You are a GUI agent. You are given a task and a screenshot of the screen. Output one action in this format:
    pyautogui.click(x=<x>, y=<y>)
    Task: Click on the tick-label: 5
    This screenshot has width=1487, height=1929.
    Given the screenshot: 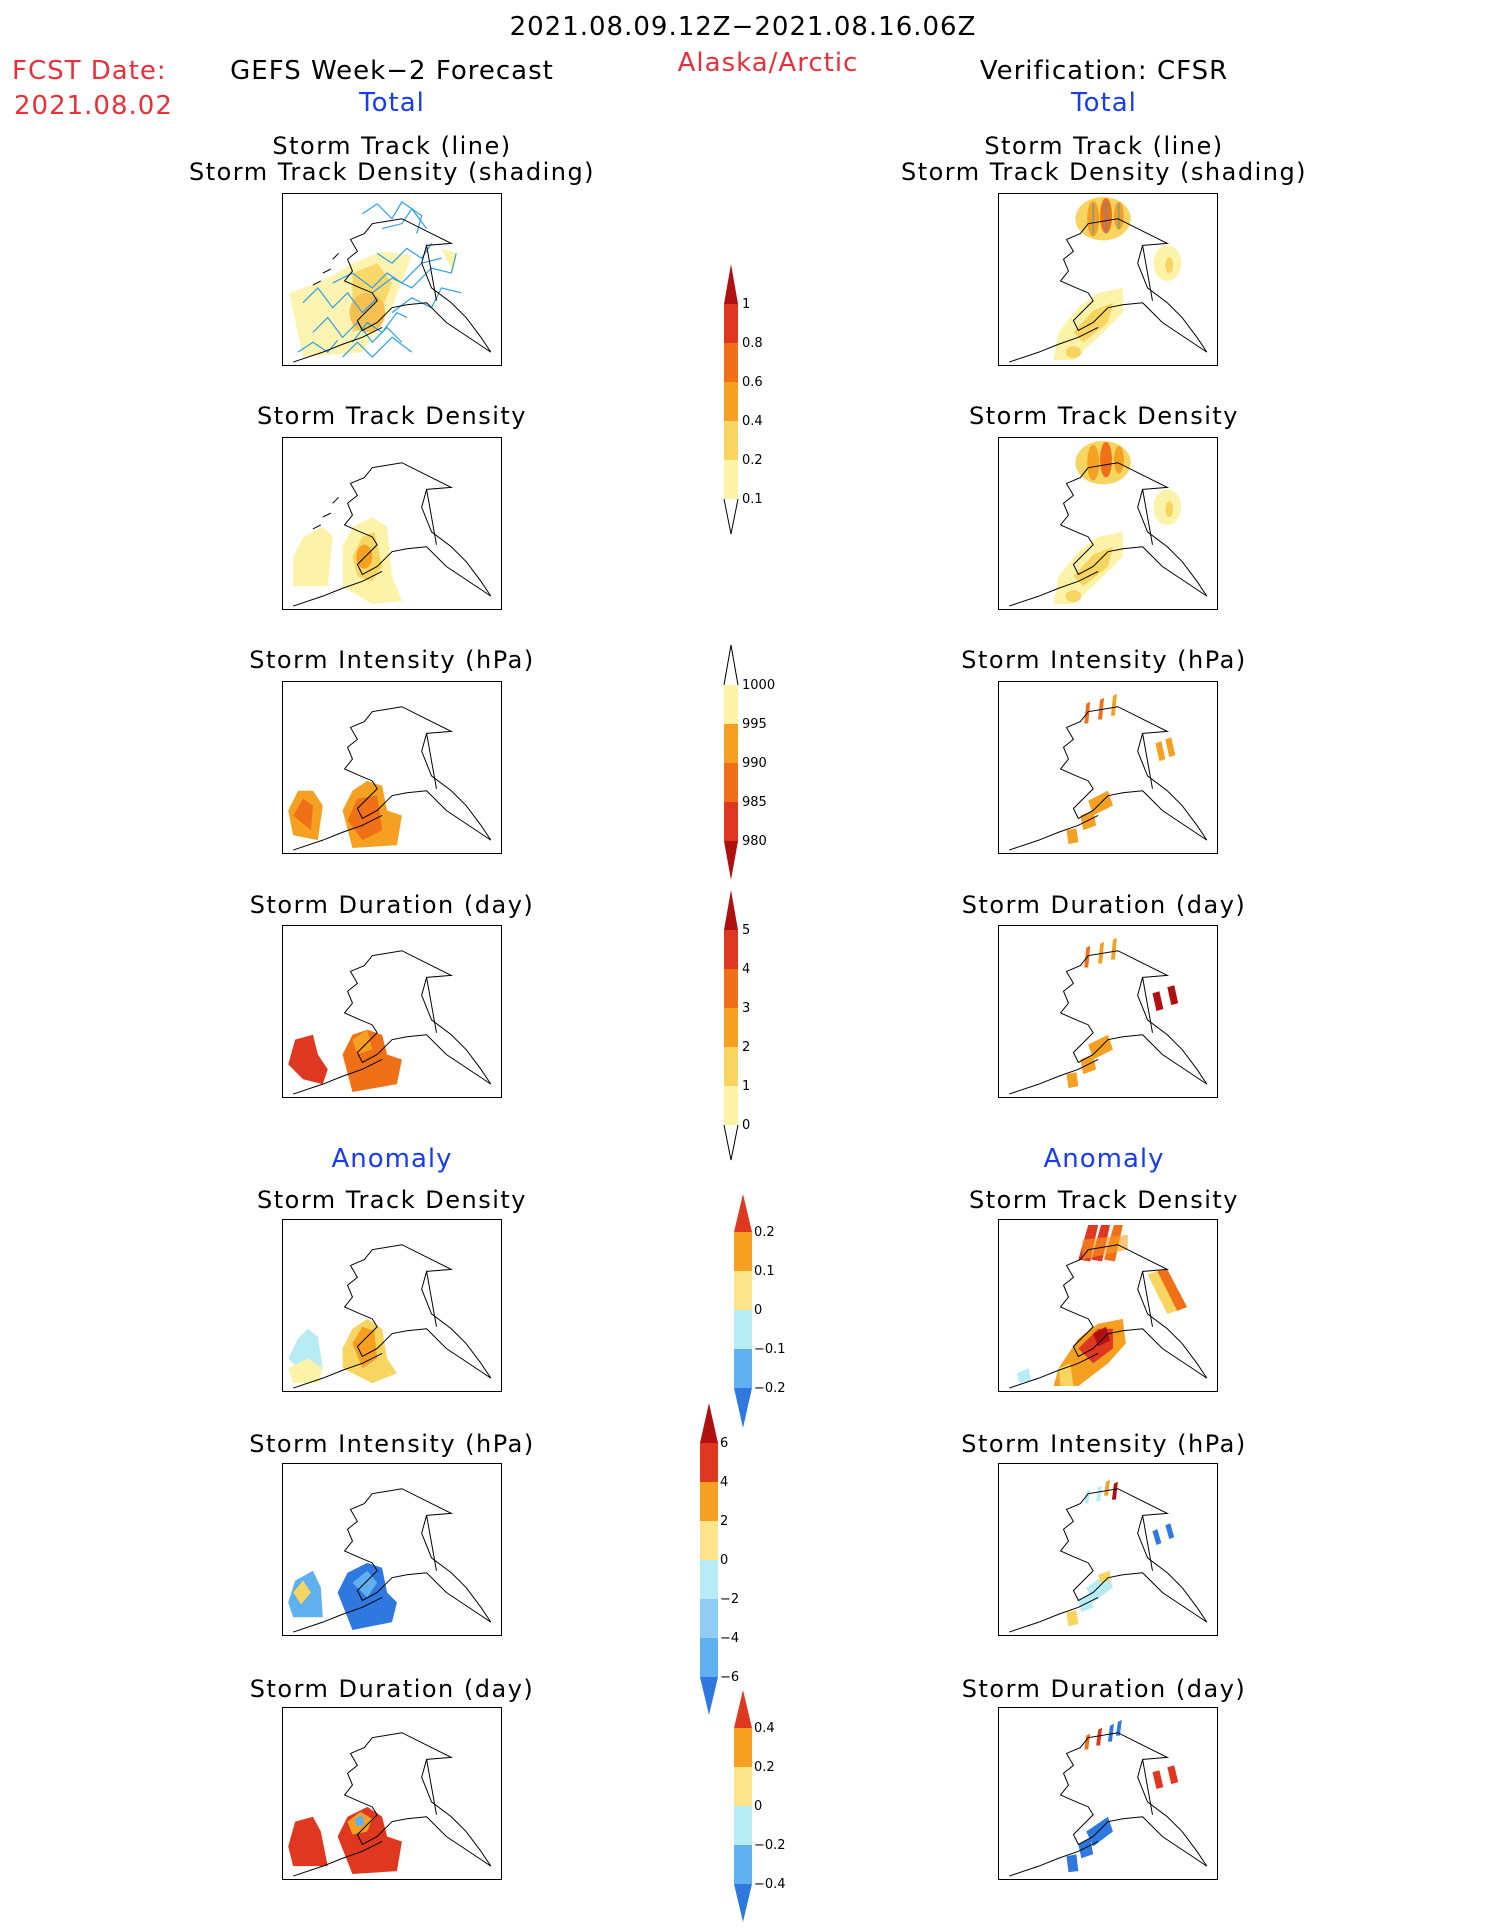 What is the action you would take?
    pyautogui.click(x=746, y=930)
    